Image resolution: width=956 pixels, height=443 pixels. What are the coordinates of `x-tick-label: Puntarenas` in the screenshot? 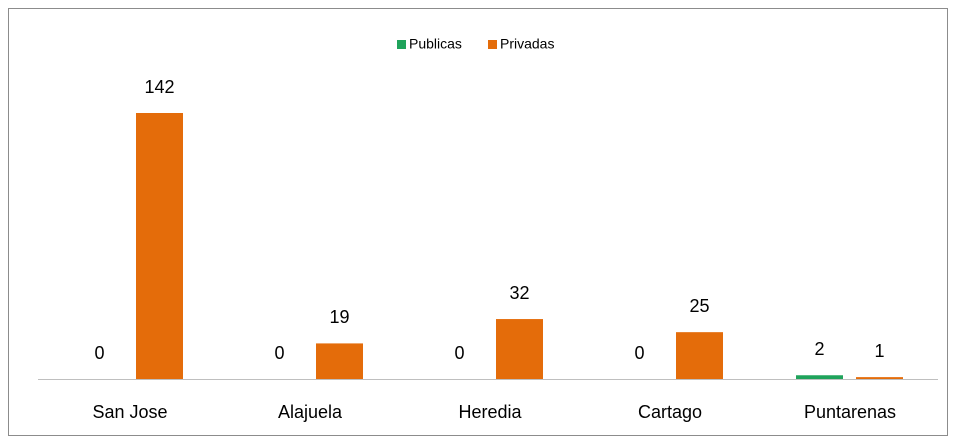 It's located at (850, 412).